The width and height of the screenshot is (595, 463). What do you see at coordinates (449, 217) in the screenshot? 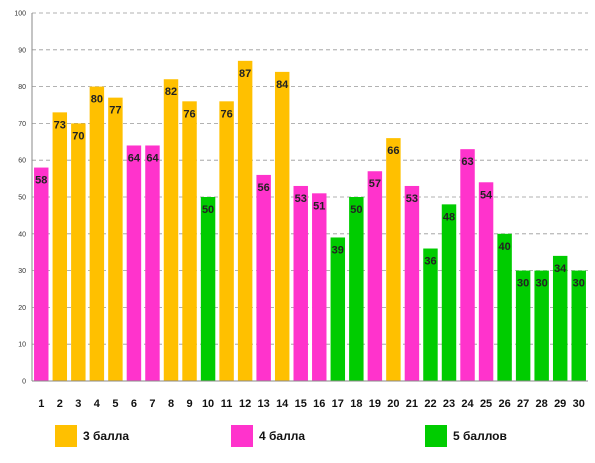
I see `data-label-23: 48` at bounding box center [449, 217].